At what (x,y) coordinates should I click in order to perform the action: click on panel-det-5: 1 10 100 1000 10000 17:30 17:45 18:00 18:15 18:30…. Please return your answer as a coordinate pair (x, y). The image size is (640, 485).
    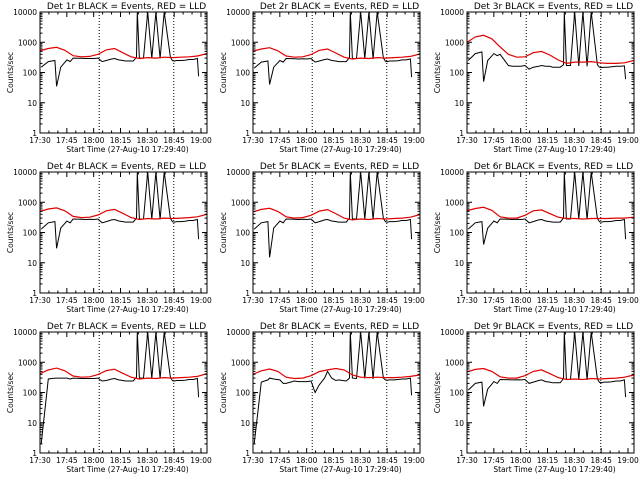
    Looking at the image, I should click on (322, 238).